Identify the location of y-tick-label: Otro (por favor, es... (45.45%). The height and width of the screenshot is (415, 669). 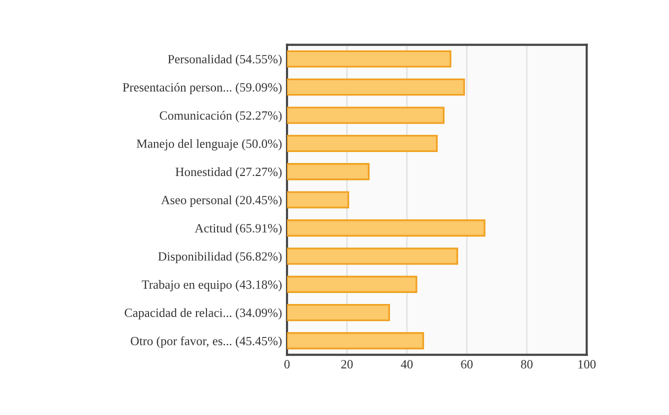
(206, 342).